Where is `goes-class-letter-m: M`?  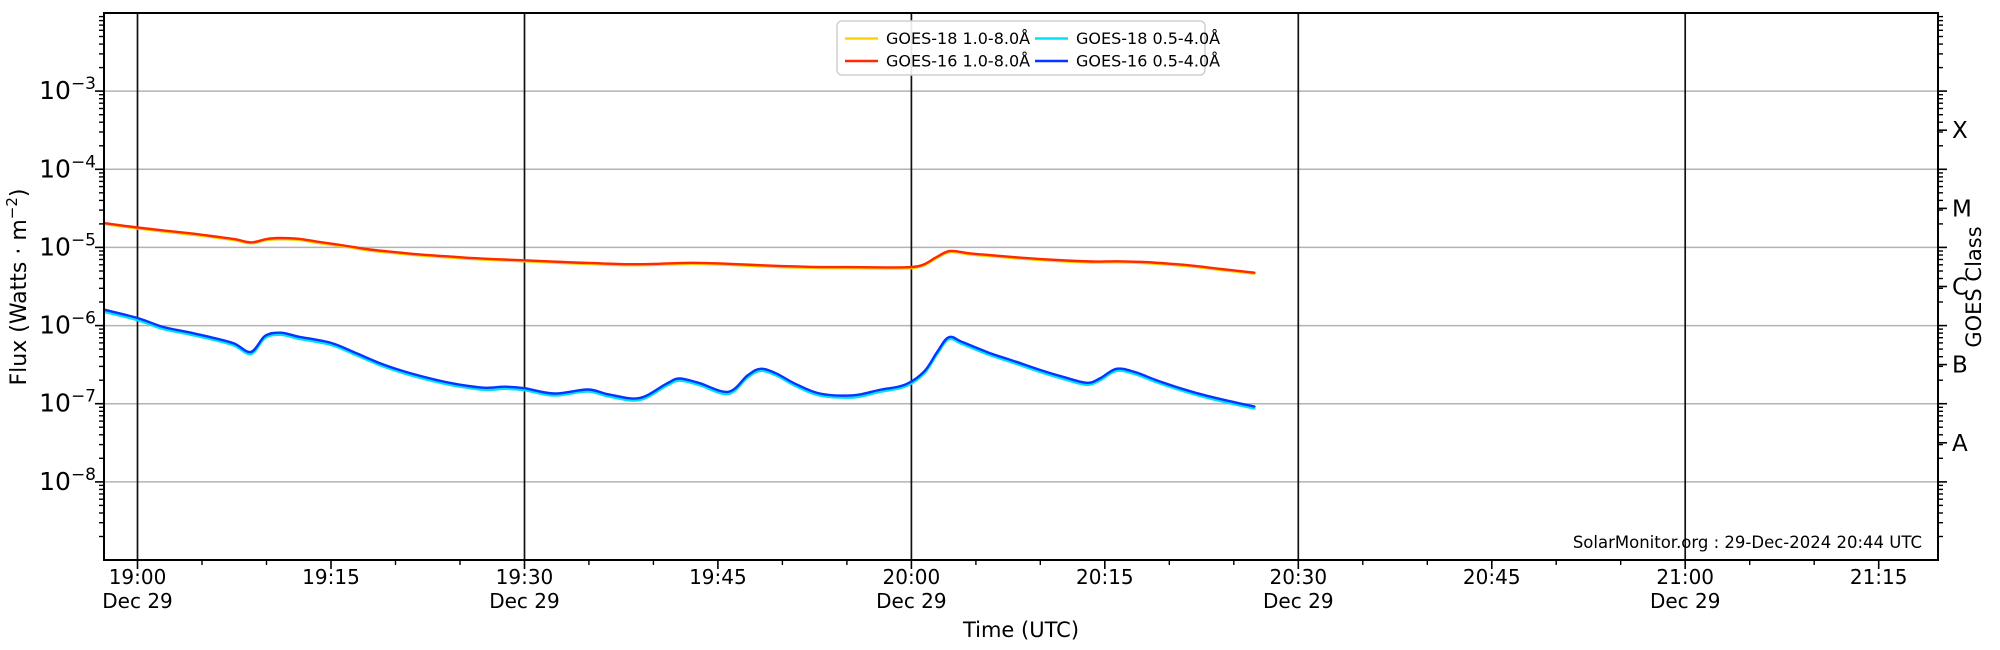 goes-class-letter-m: M is located at coordinates (1962, 209).